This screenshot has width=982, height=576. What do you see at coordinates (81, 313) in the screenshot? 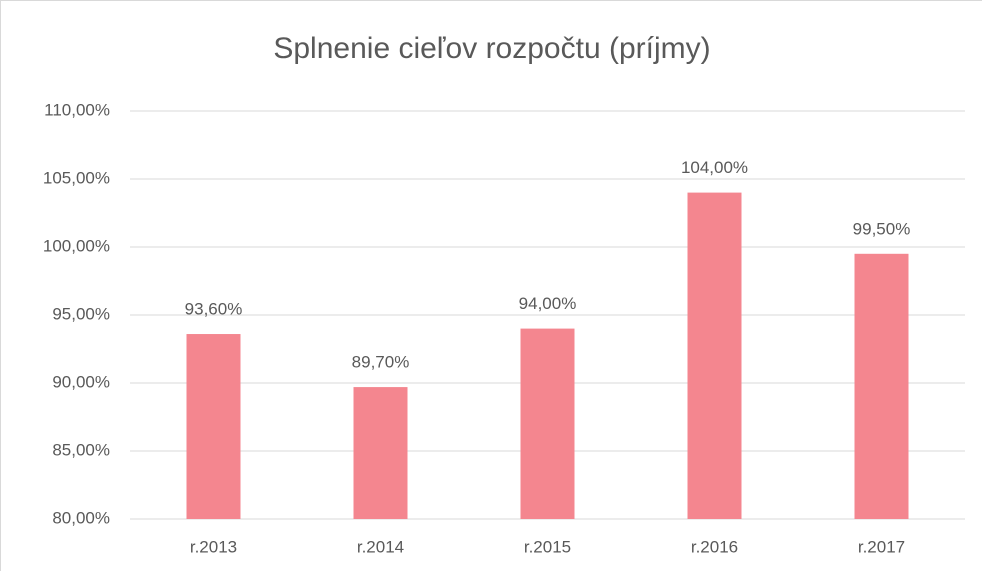
I see `y-tick-label: 95,00%` at bounding box center [81, 313].